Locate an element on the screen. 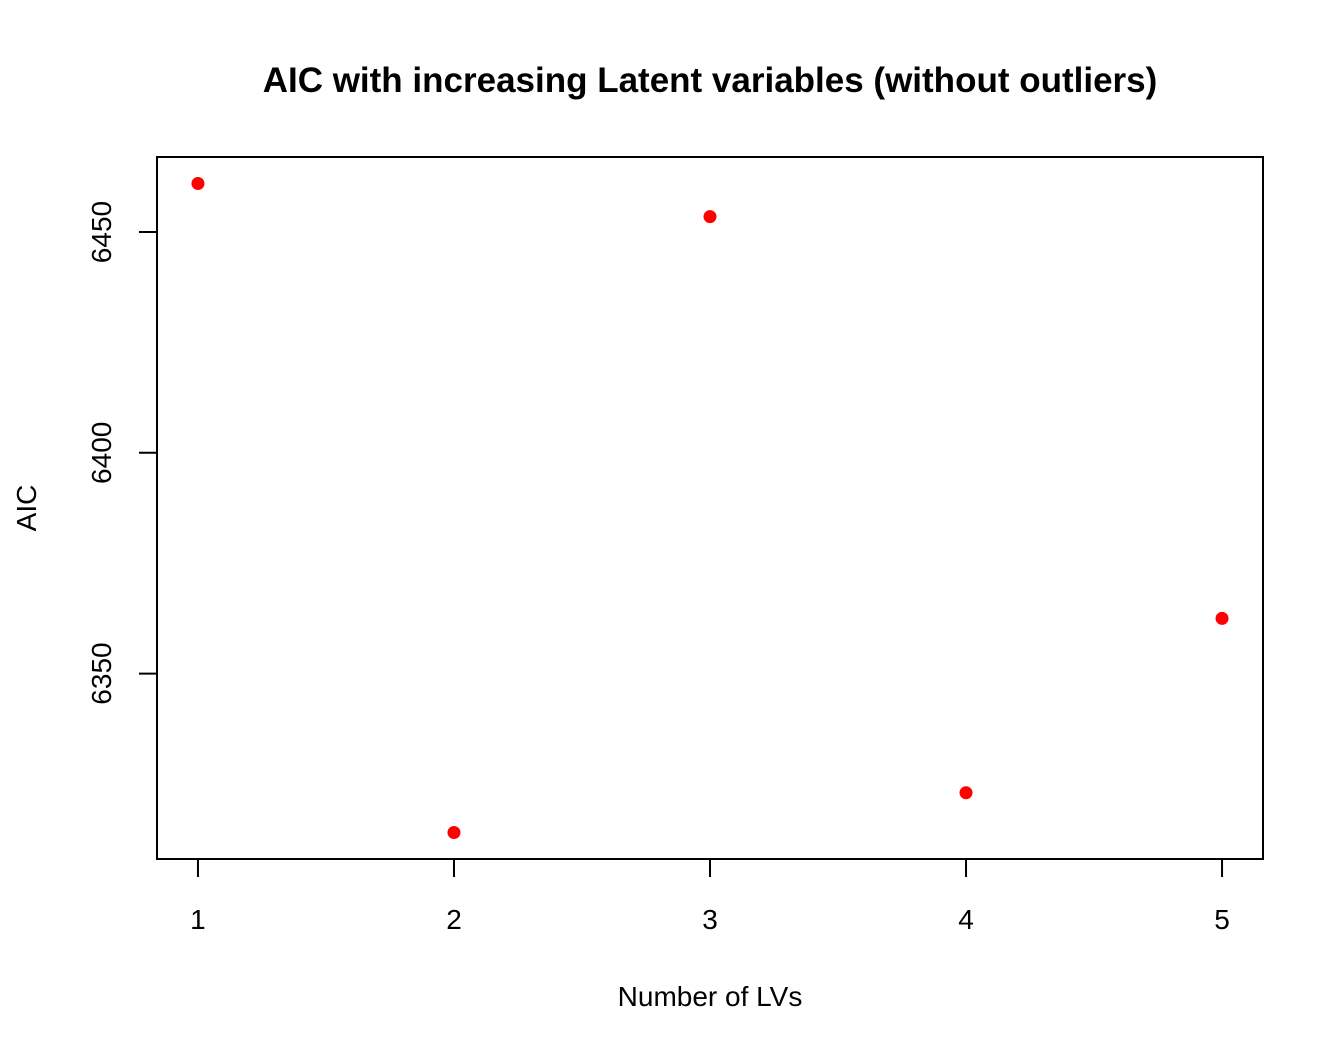  x-tick-label: 4 is located at coordinates (966, 919).